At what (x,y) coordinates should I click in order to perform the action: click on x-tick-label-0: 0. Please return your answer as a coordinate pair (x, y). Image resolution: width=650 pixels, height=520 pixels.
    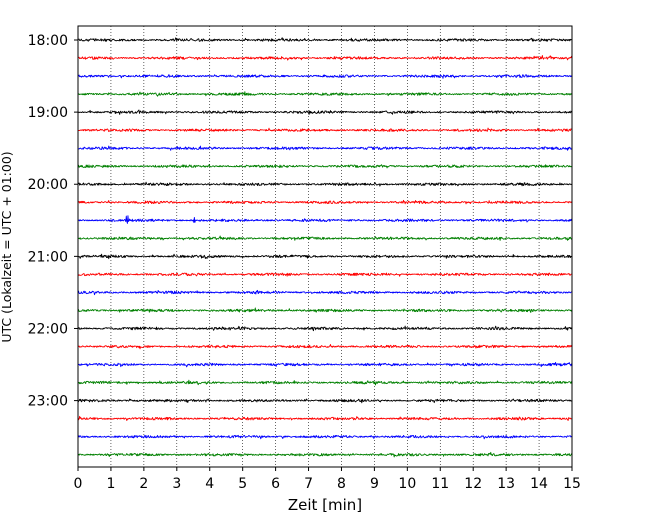
    Looking at the image, I should click on (78, 484).